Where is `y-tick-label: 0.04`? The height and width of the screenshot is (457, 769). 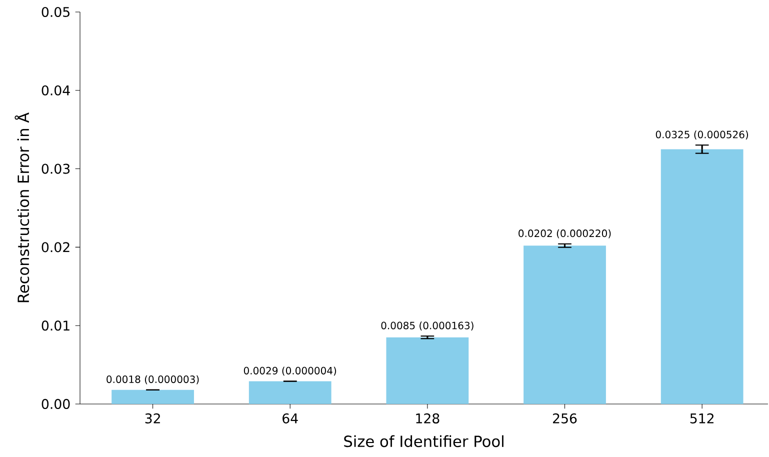
y-tick-label: 0.04 is located at coordinates (56, 90).